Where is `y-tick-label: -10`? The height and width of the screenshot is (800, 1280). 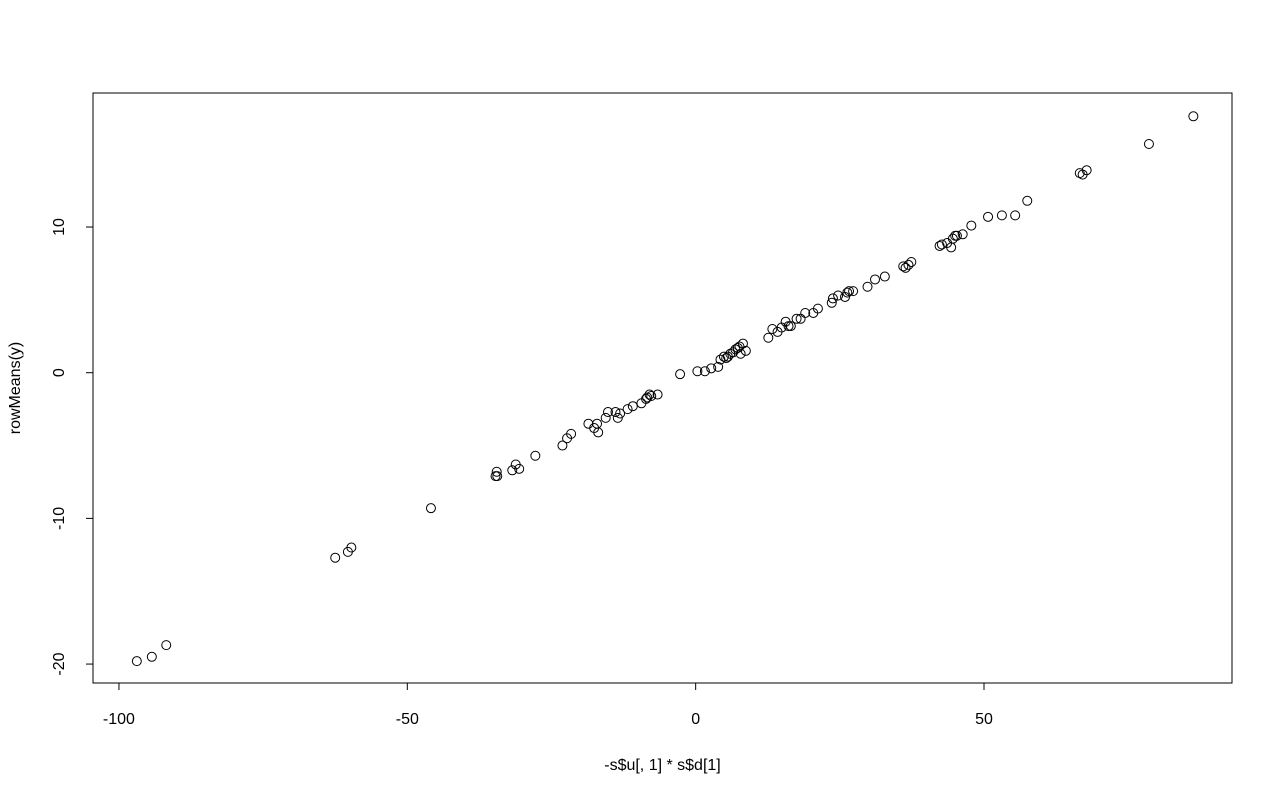
y-tick-label: -10 is located at coordinates (59, 518).